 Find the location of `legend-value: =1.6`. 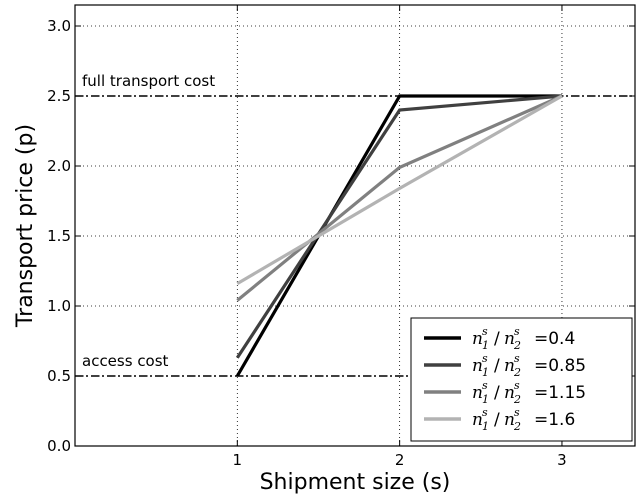

legend-value: =1.6 is located at coordinates (554, 420).